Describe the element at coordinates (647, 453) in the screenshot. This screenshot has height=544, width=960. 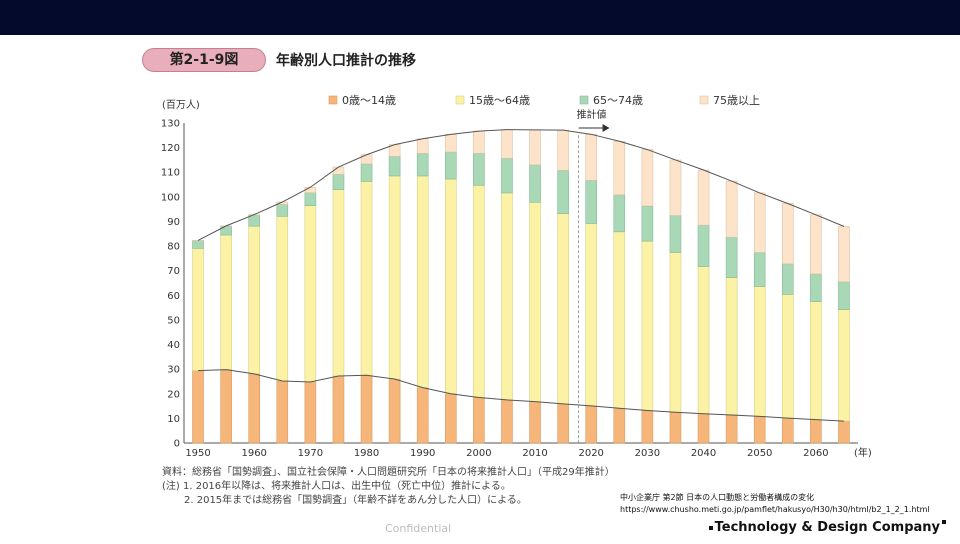
I see `x-tick-label: 2030` at that location.